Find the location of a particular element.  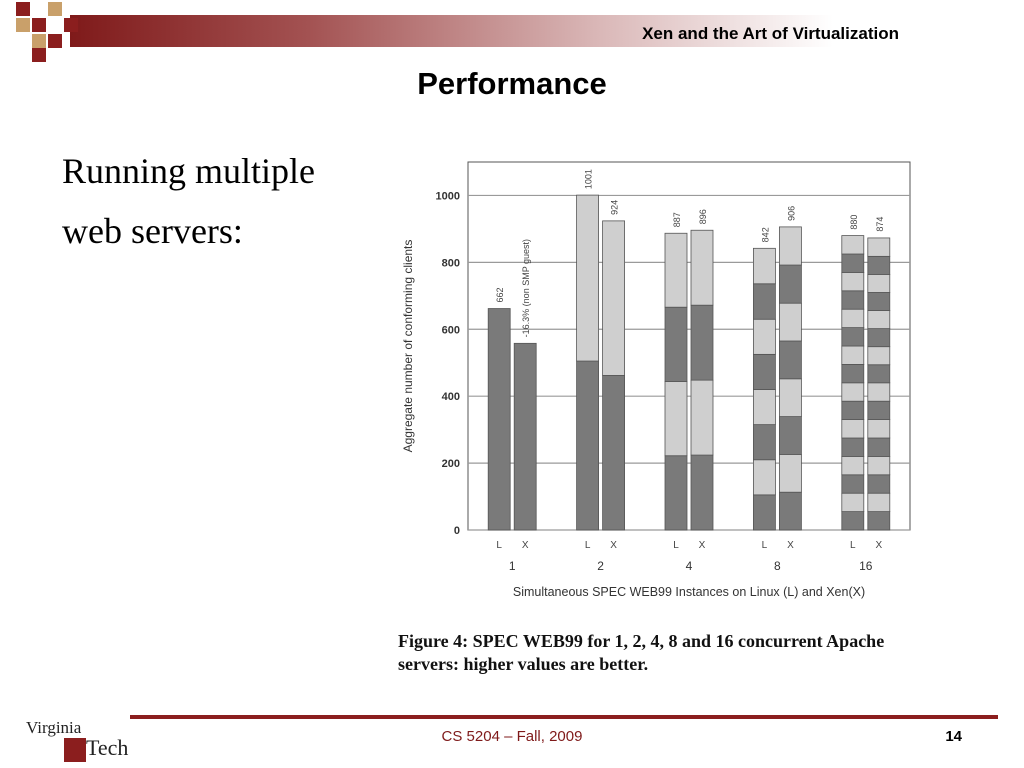

bar-value-label: 662 is located at coordinates (500, 294).